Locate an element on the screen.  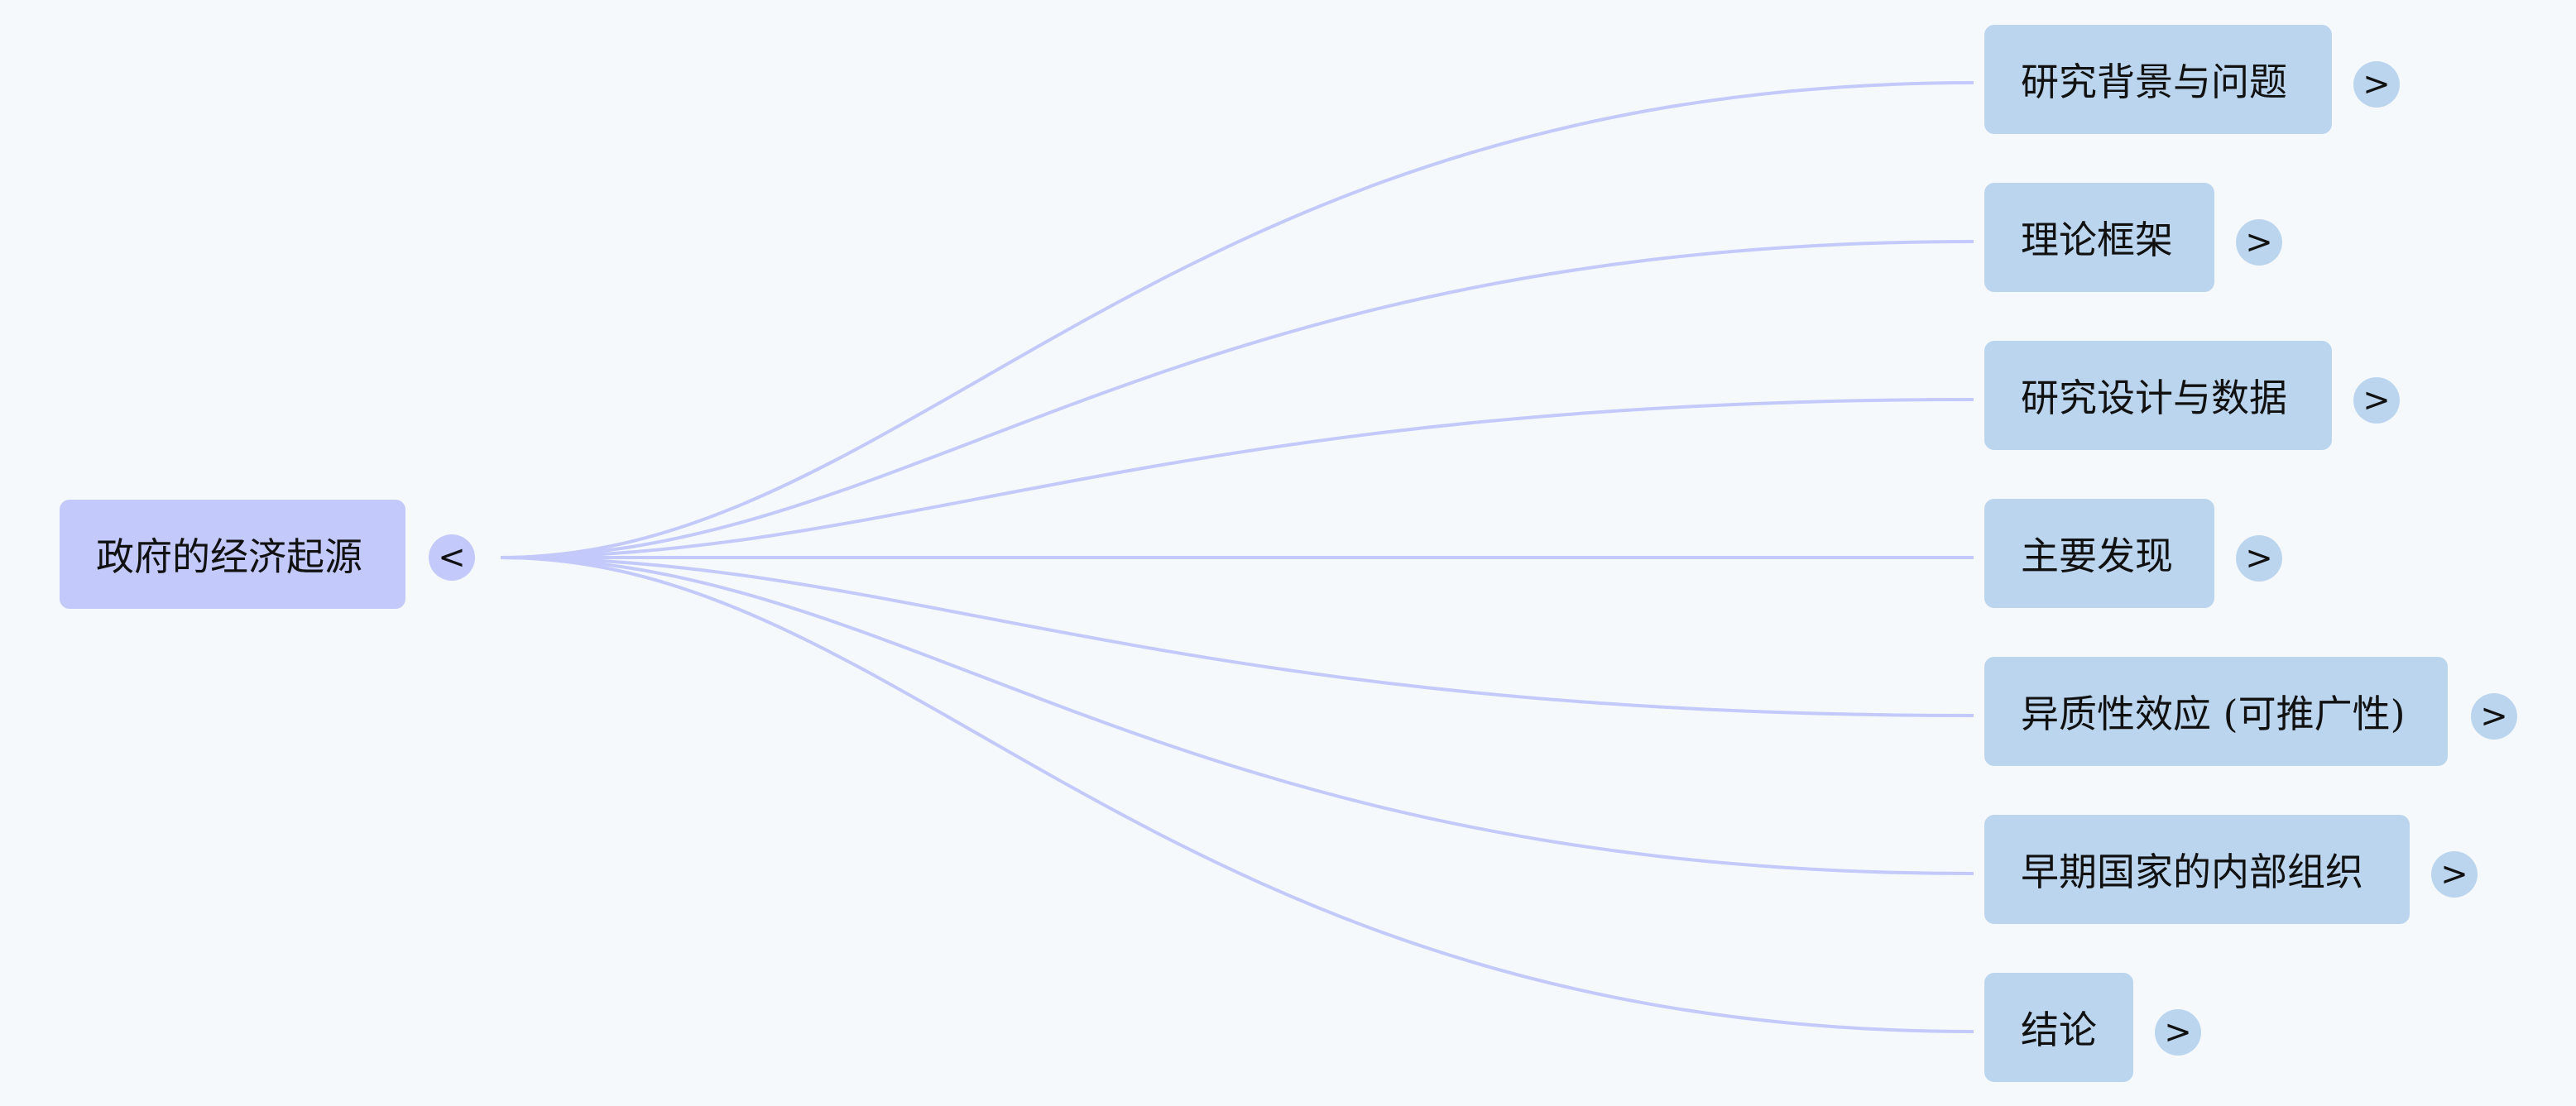
root-node: 政府的经济起源 is located at coordinates (233, 554).